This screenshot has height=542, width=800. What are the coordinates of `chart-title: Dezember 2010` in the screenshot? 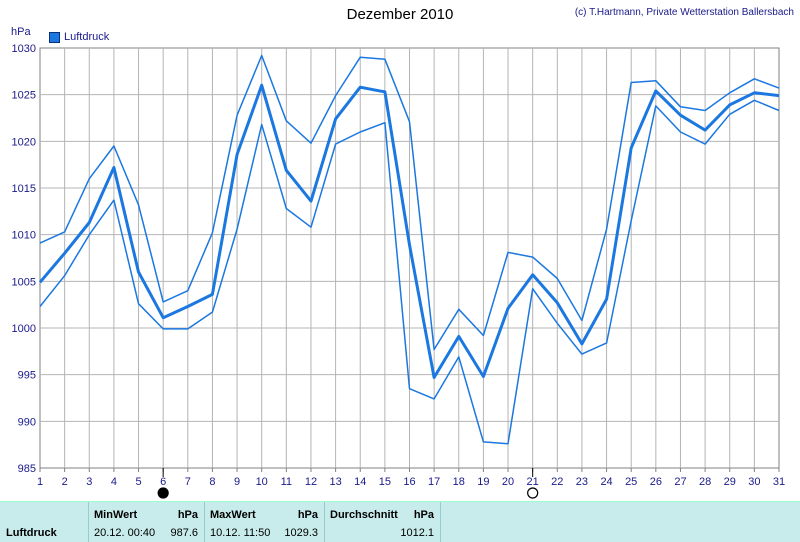 It's located at (400, 14).